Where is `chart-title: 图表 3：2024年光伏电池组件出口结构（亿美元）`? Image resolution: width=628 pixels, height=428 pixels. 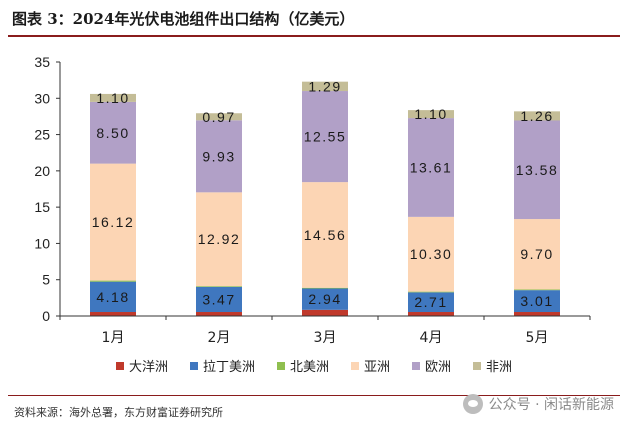
chart-title: 图表 3：2024年光伏电池组件出口结构（亿美元） is located at coordinates (183, 19).